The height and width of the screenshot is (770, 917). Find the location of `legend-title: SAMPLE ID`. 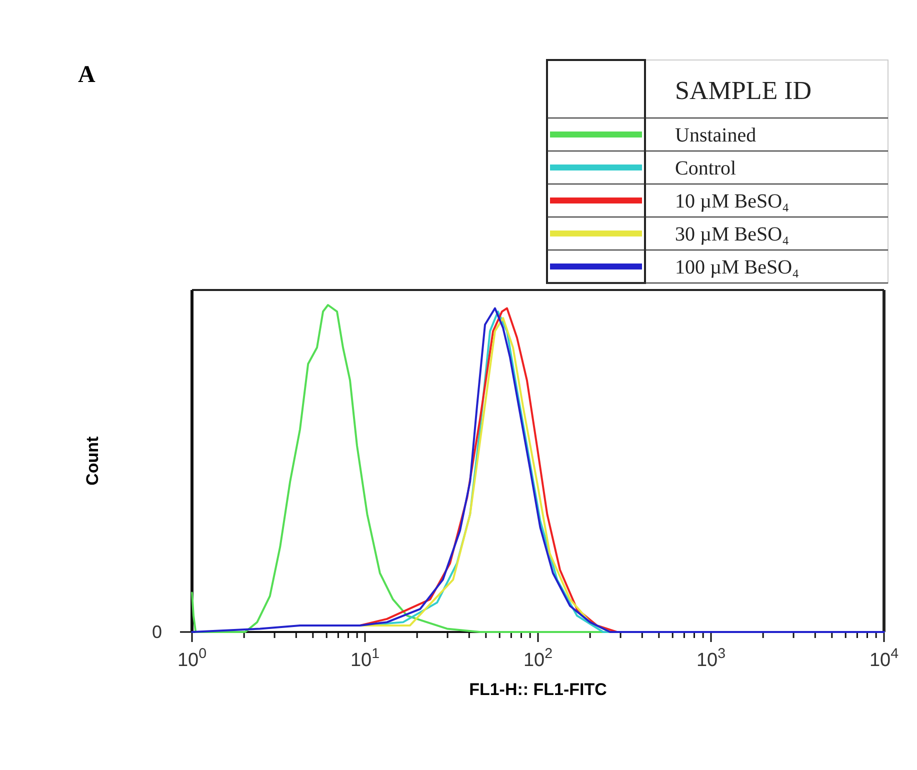

legend-title: SAMPLE ID is located at coordinates (743, 90).